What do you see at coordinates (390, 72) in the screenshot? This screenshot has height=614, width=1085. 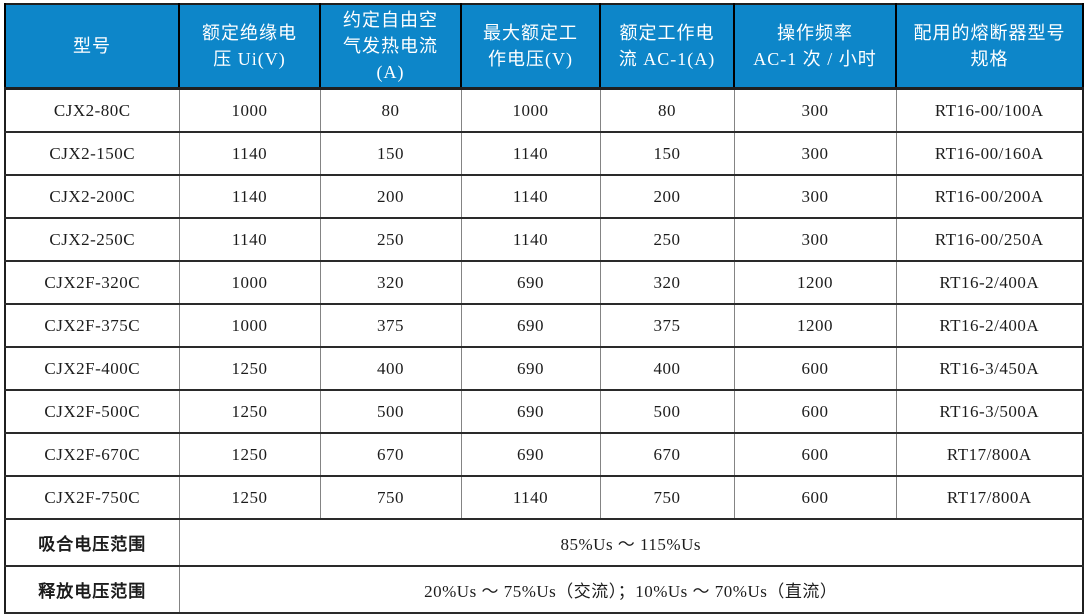 I see `column-header-line: (A)` at bounding box center [390, 72].